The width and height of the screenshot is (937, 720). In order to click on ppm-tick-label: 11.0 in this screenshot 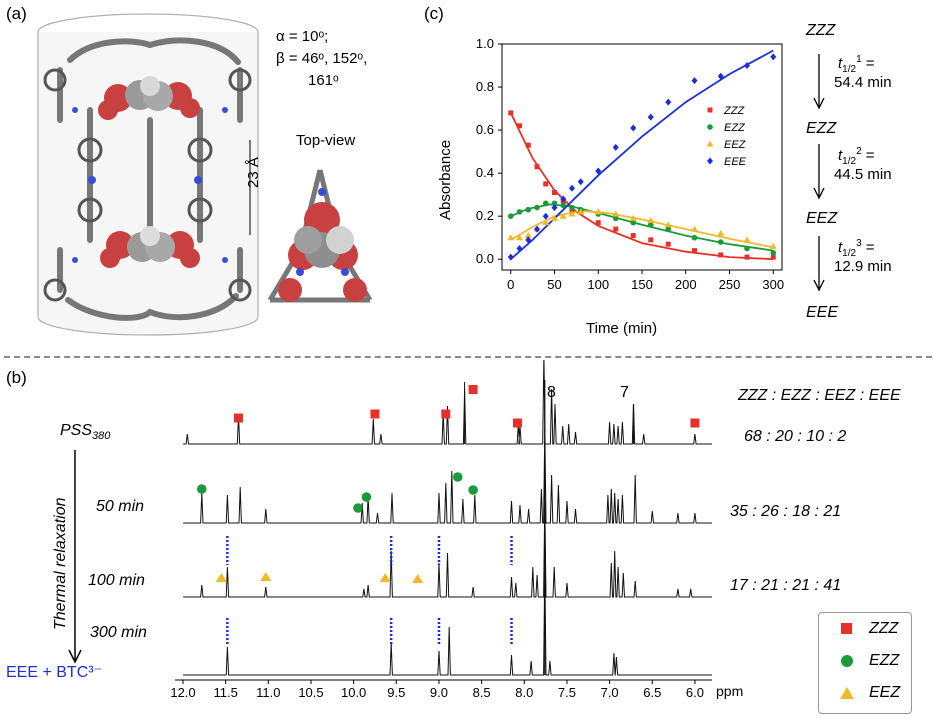, I will do `click(268, 692)`.